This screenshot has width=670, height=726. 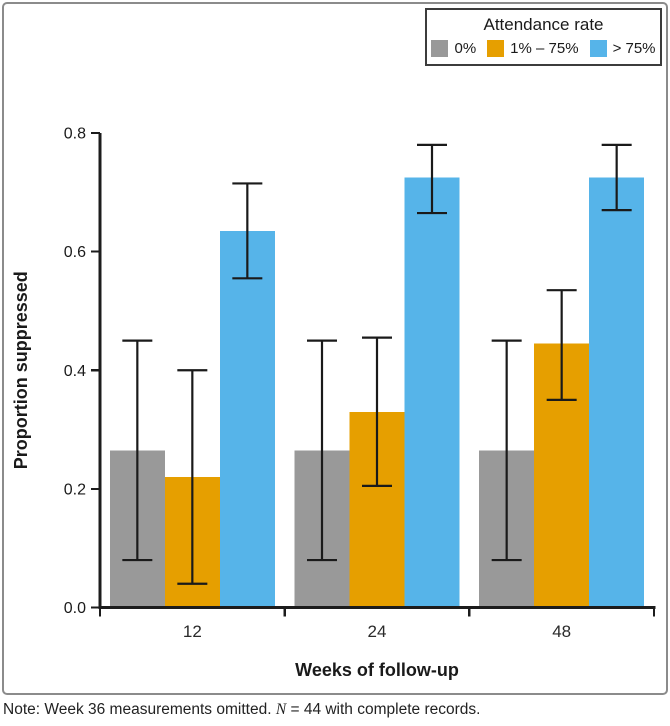 What do you see at coordinates (543, 24) in the screenshot?
I see `legend-title: Attendance rate` at bounding box center [543, 24].